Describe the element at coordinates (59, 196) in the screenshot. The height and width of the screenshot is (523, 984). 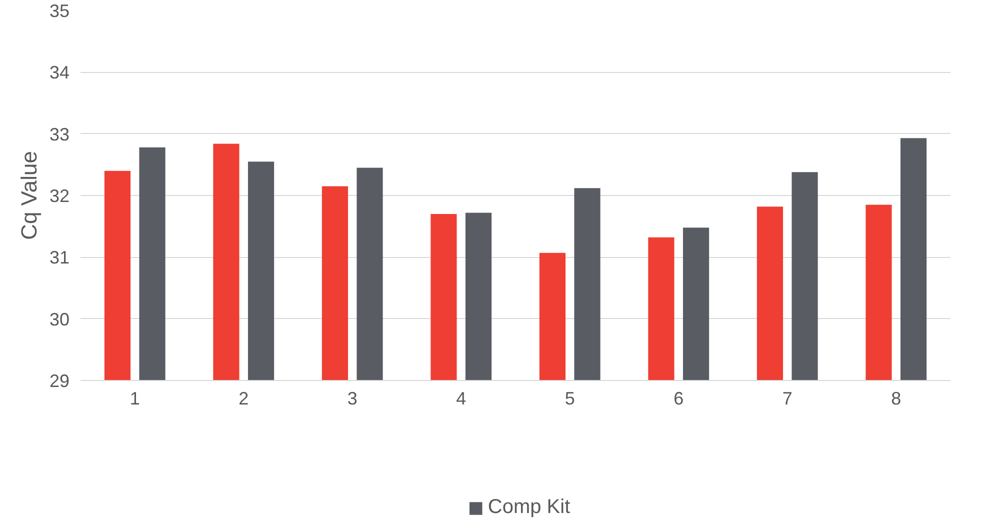
I see `y-tick-label: 32` at that location.